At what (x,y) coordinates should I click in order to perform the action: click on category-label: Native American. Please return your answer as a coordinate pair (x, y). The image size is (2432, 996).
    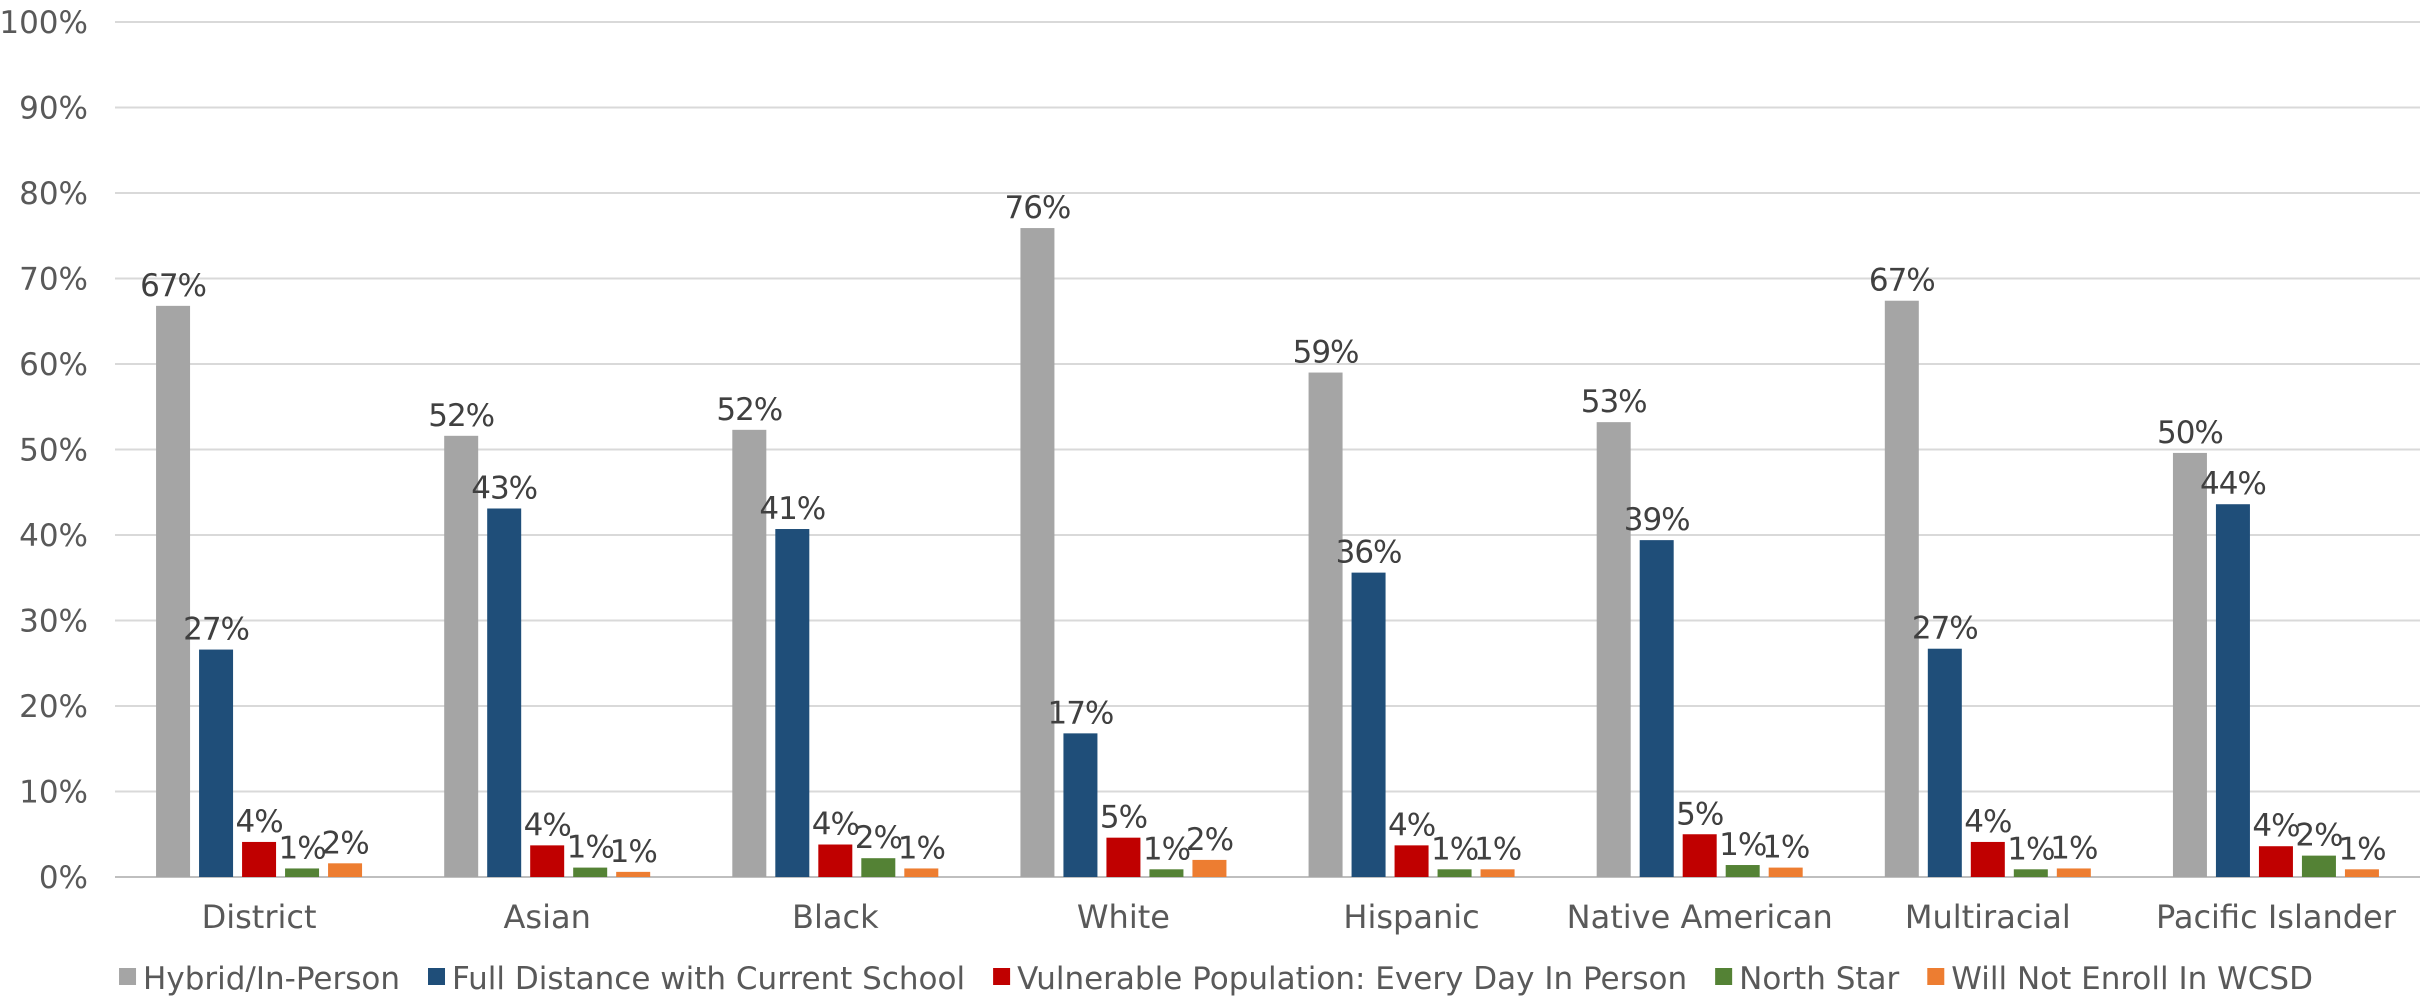
    Looking at the image, I should click on (1700, 917).